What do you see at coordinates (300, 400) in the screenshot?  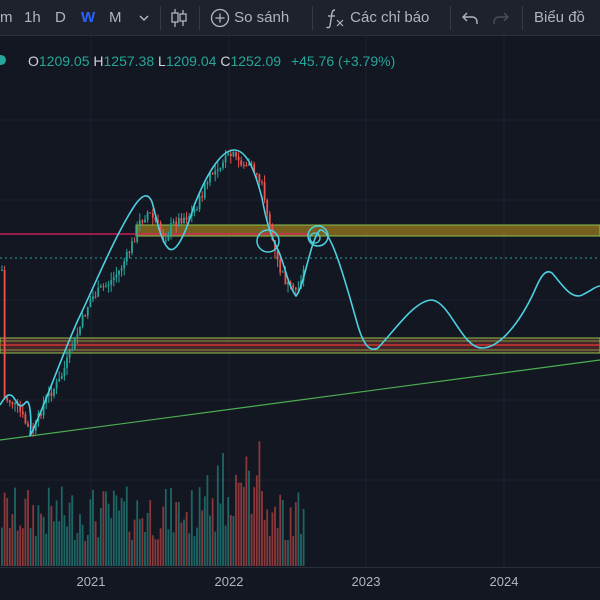 I see `trendline` at bounding box center [300, 400].